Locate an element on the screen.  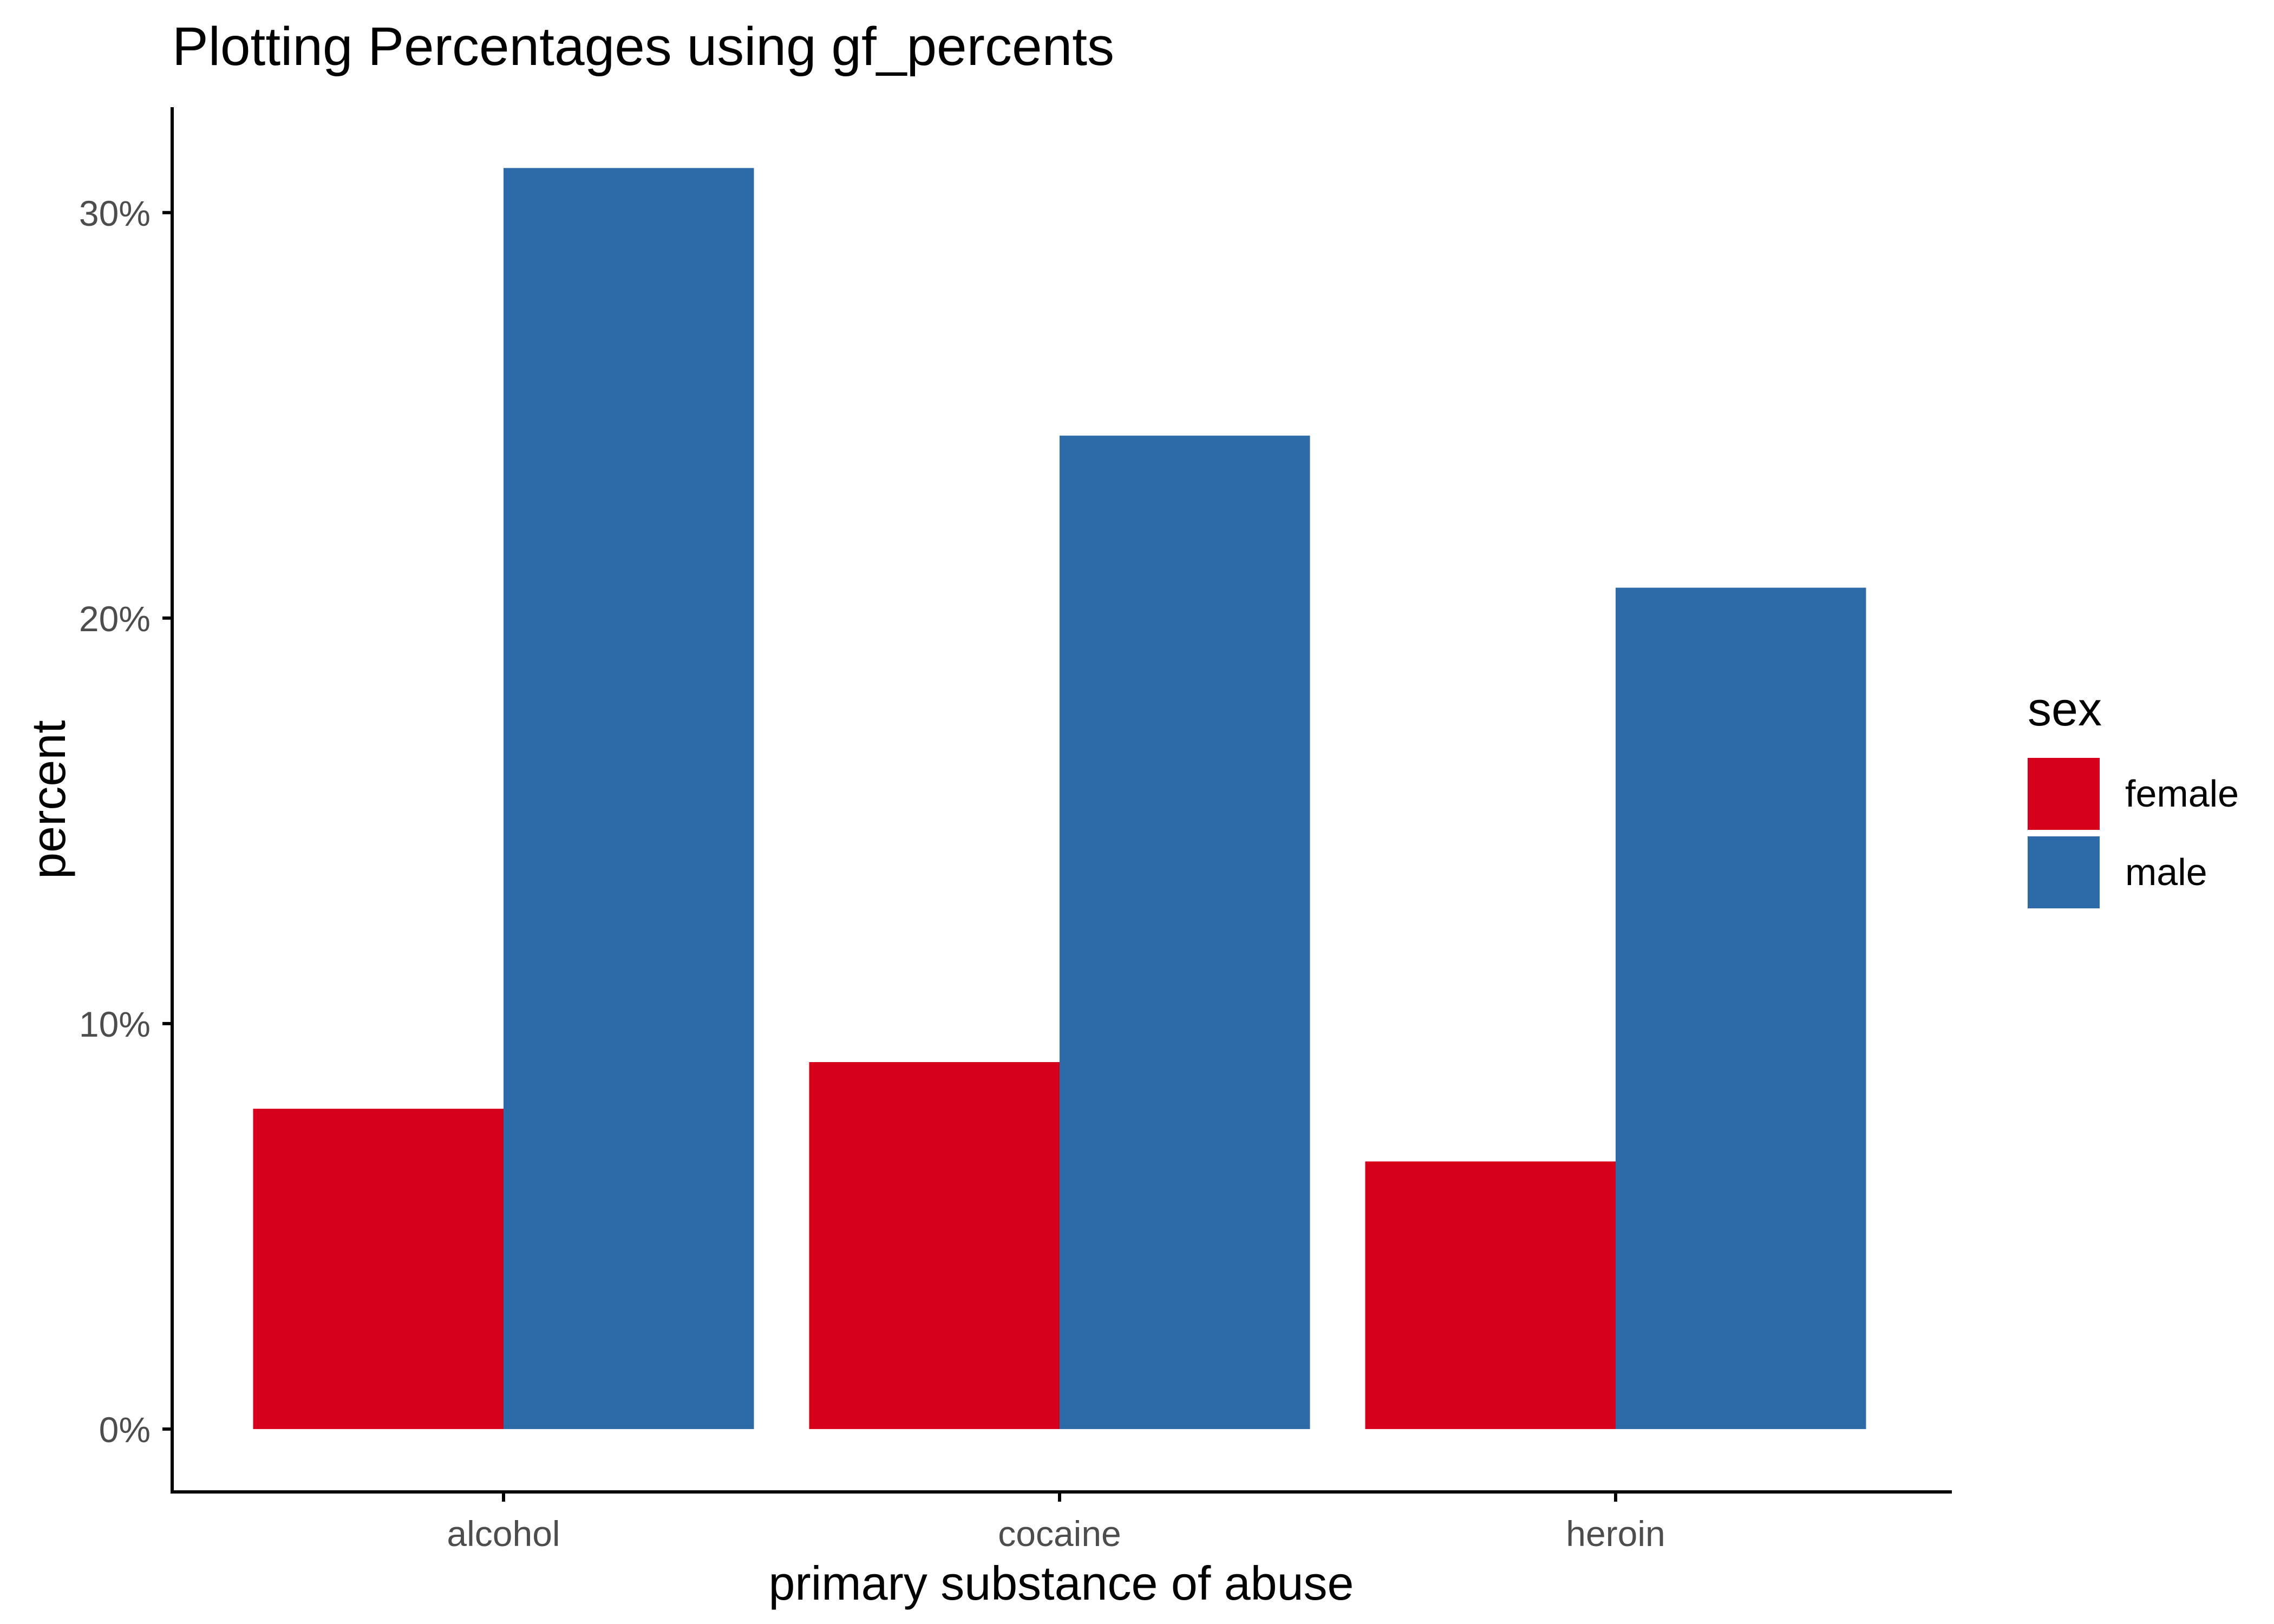
legend-items: female male is located at coordinates (2133, 833).